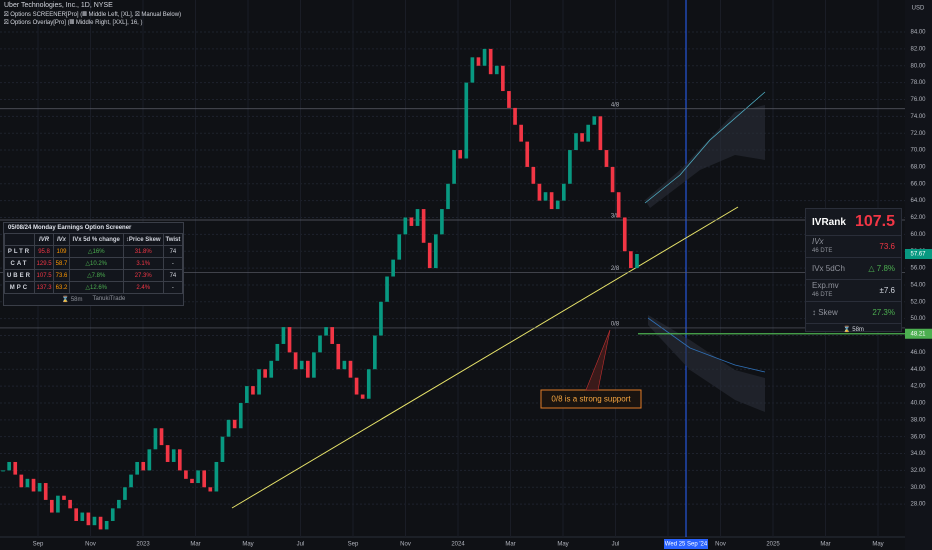 Image resolution: width=932 pixels, height=550 pixels. What do you see at coordinates (825, 312) in the screenshot?
I see `skew-label: ↕ Skew` at bounding box center [825, 312].